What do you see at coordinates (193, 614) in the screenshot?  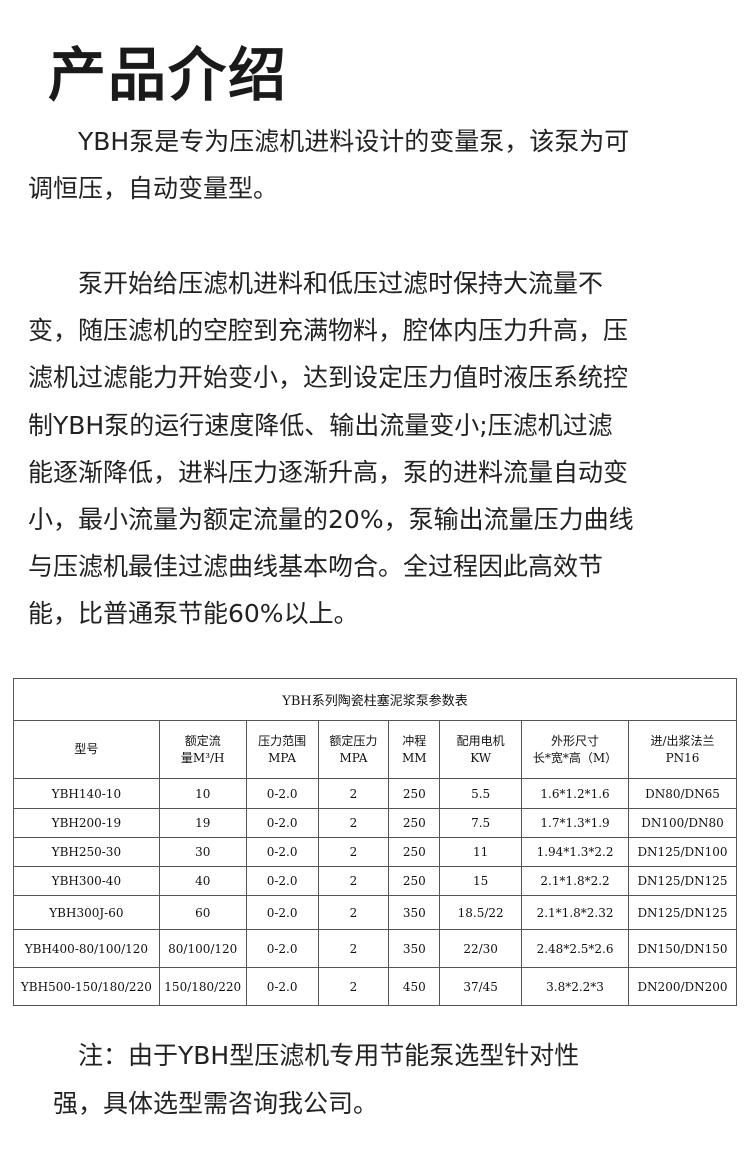 I see `text-line: 能，比普通泵节能60%以上。` at bounding box center [193, 614].